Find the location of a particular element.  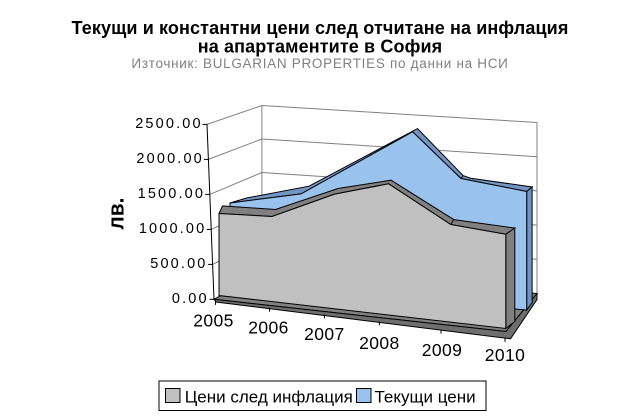

svg-text: 2009 is located at coordinates (442, 350).